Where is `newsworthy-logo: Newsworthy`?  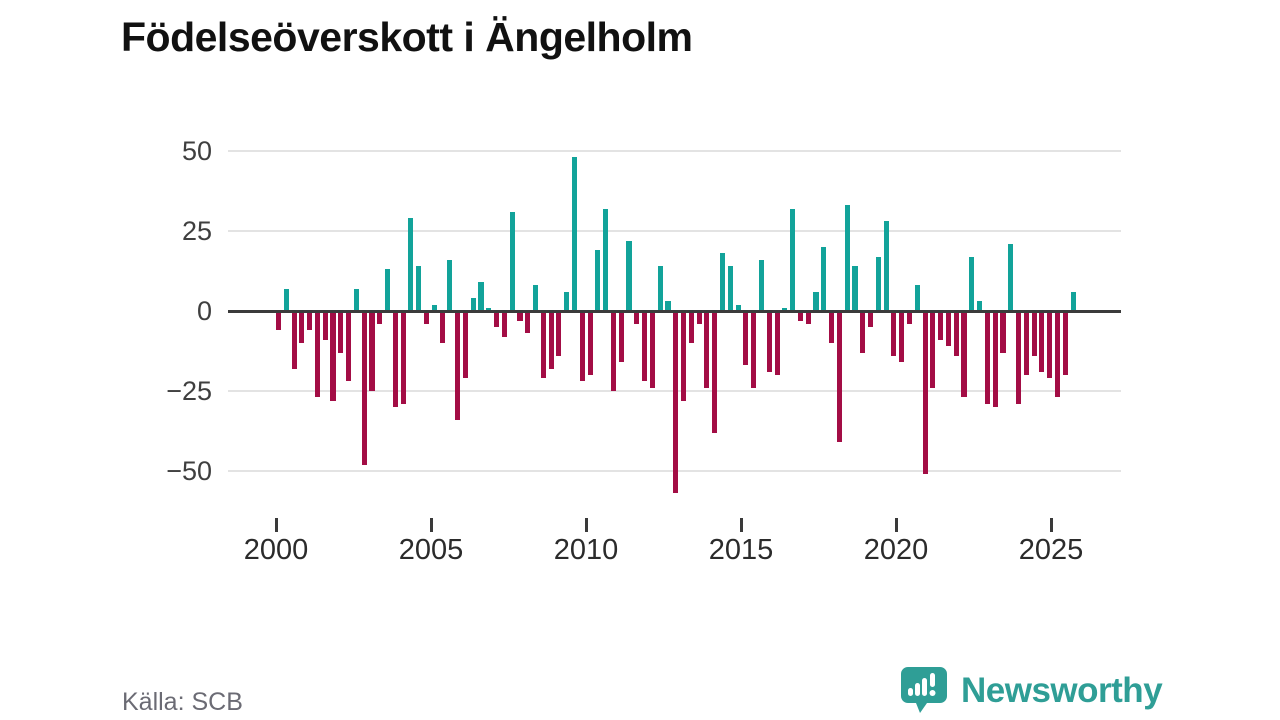
newsworthy-logo: Newsworthy is located at coordinates (1031, 690).